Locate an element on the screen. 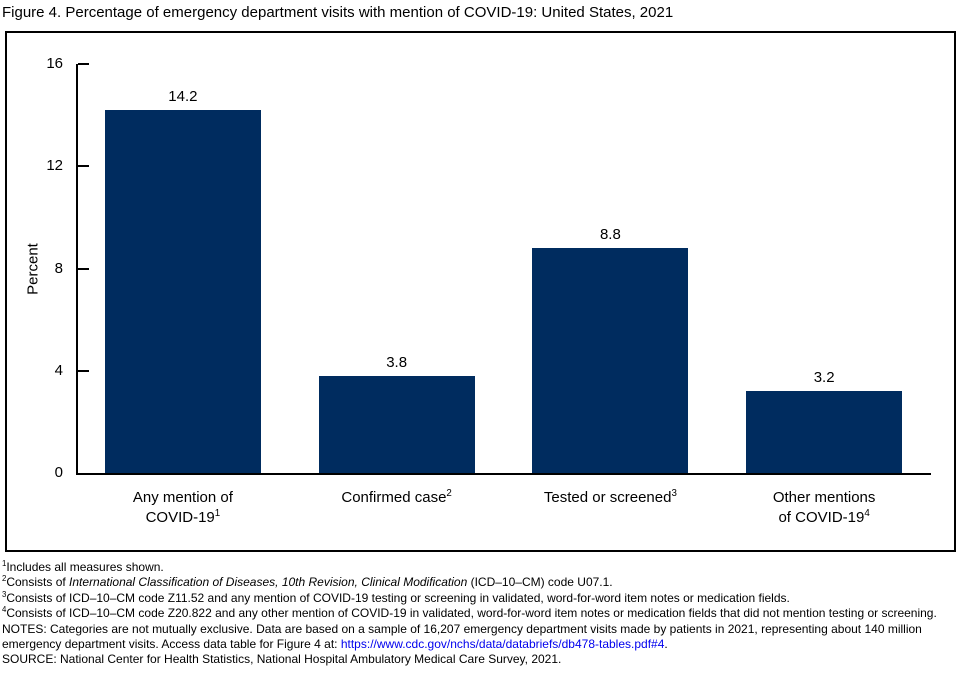  category-label-2: Tested or screened3 is located at coordinates (610, 498).